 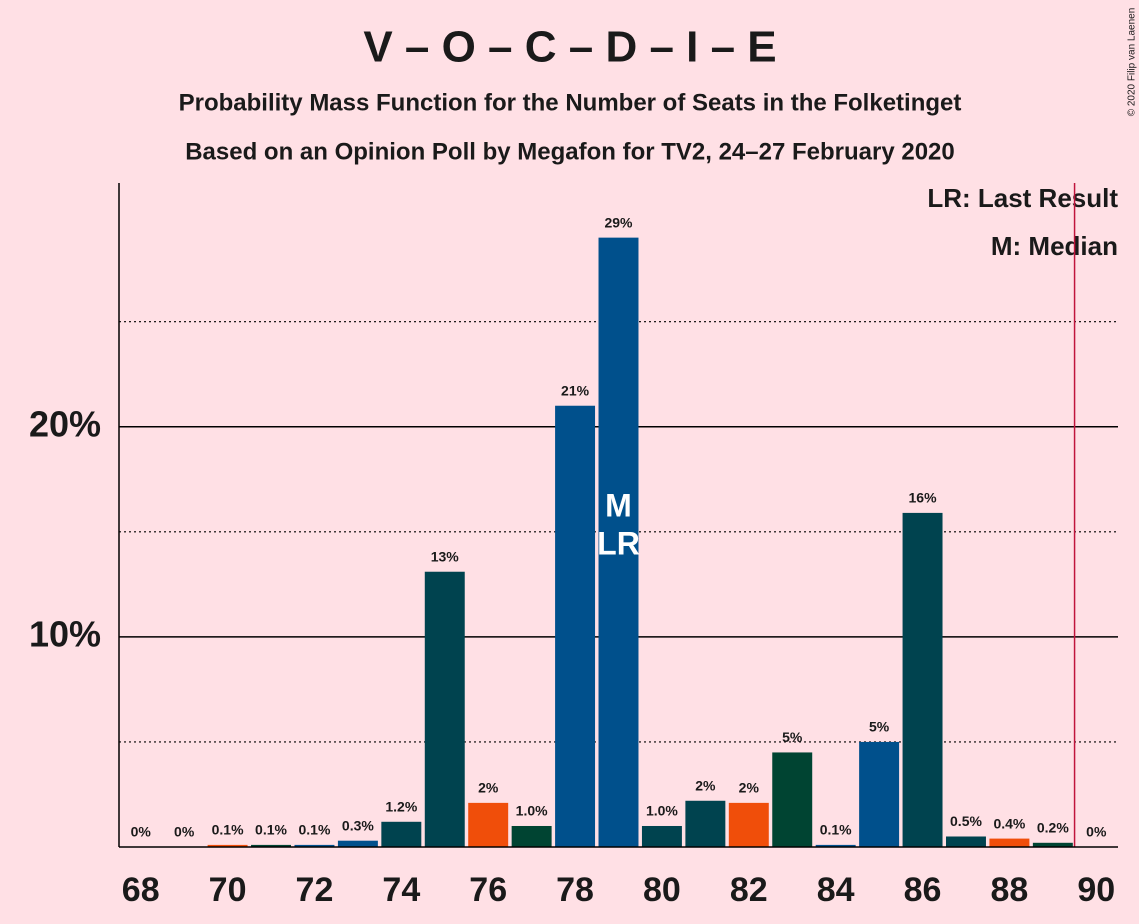 I want to click on value-label: 1.2%, so click(x=401, y=806).